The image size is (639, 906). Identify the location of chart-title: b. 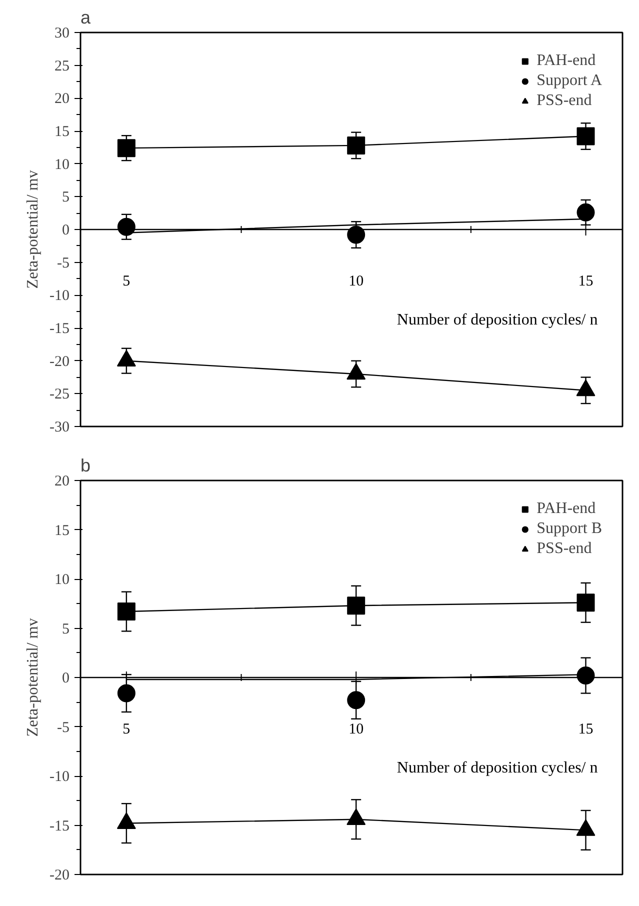
(85, 466).